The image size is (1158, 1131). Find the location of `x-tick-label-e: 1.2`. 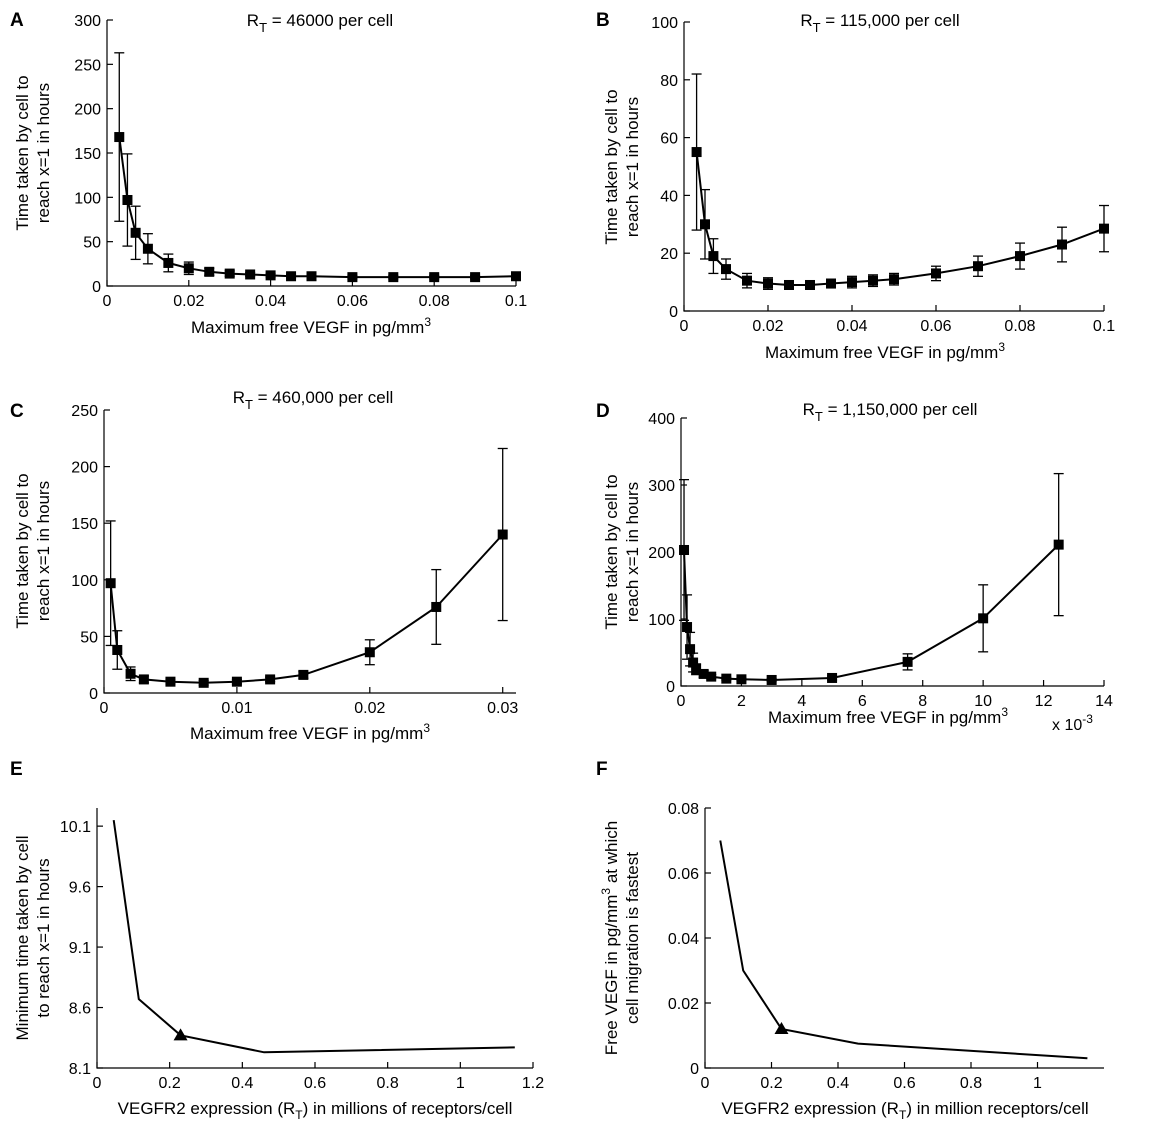

x-tick-label-e: 1.2 is located at coordinates (533, 1083).